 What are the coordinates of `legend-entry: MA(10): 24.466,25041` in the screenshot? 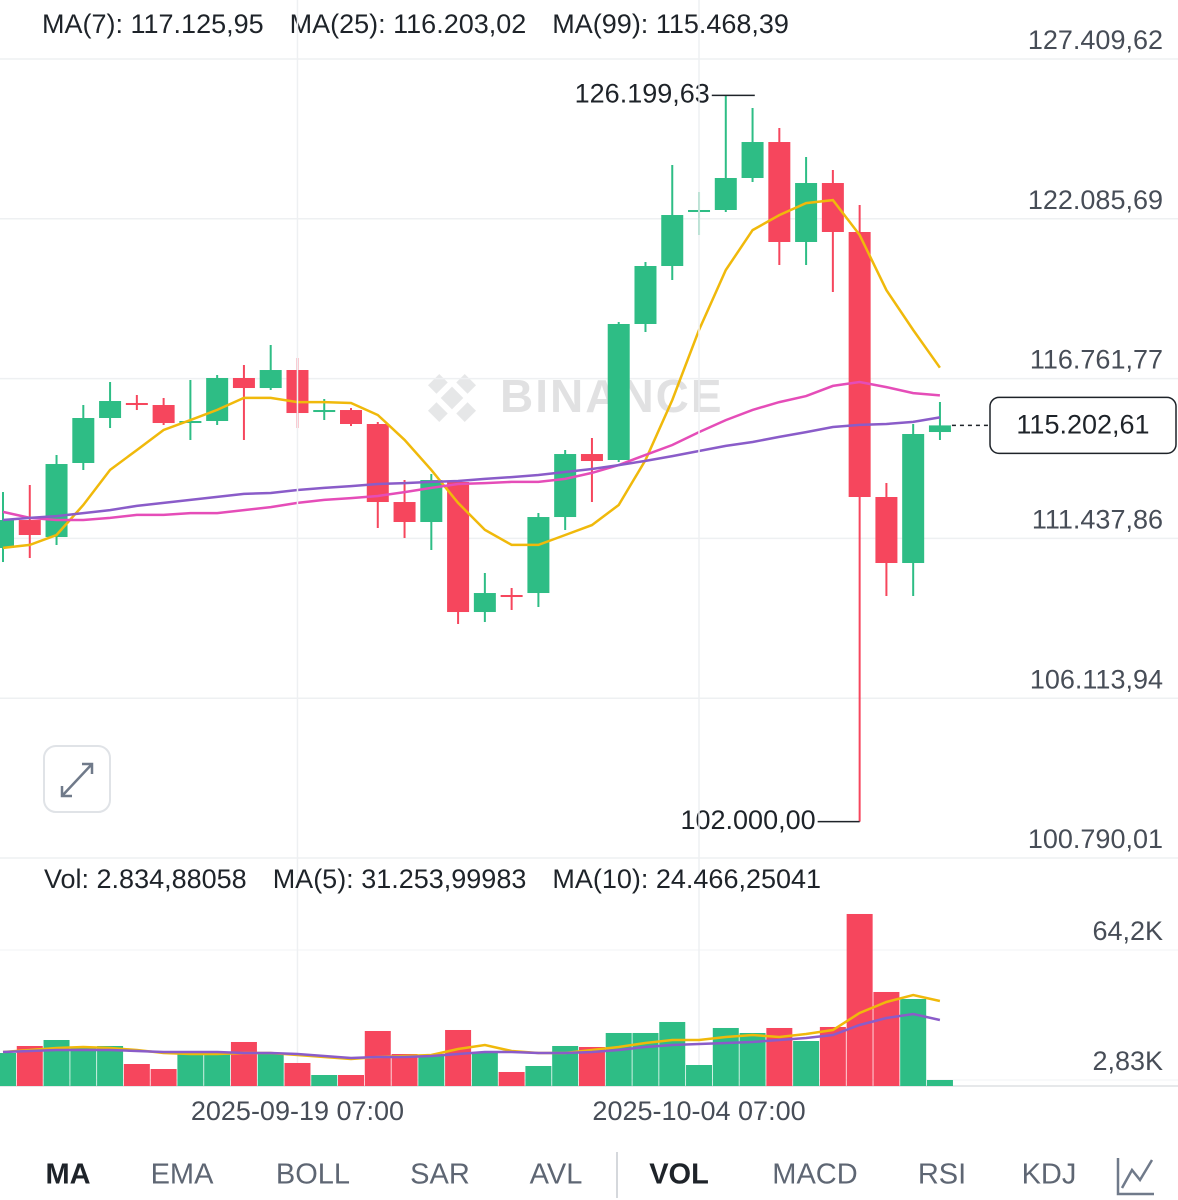 It's located at (686, 879).